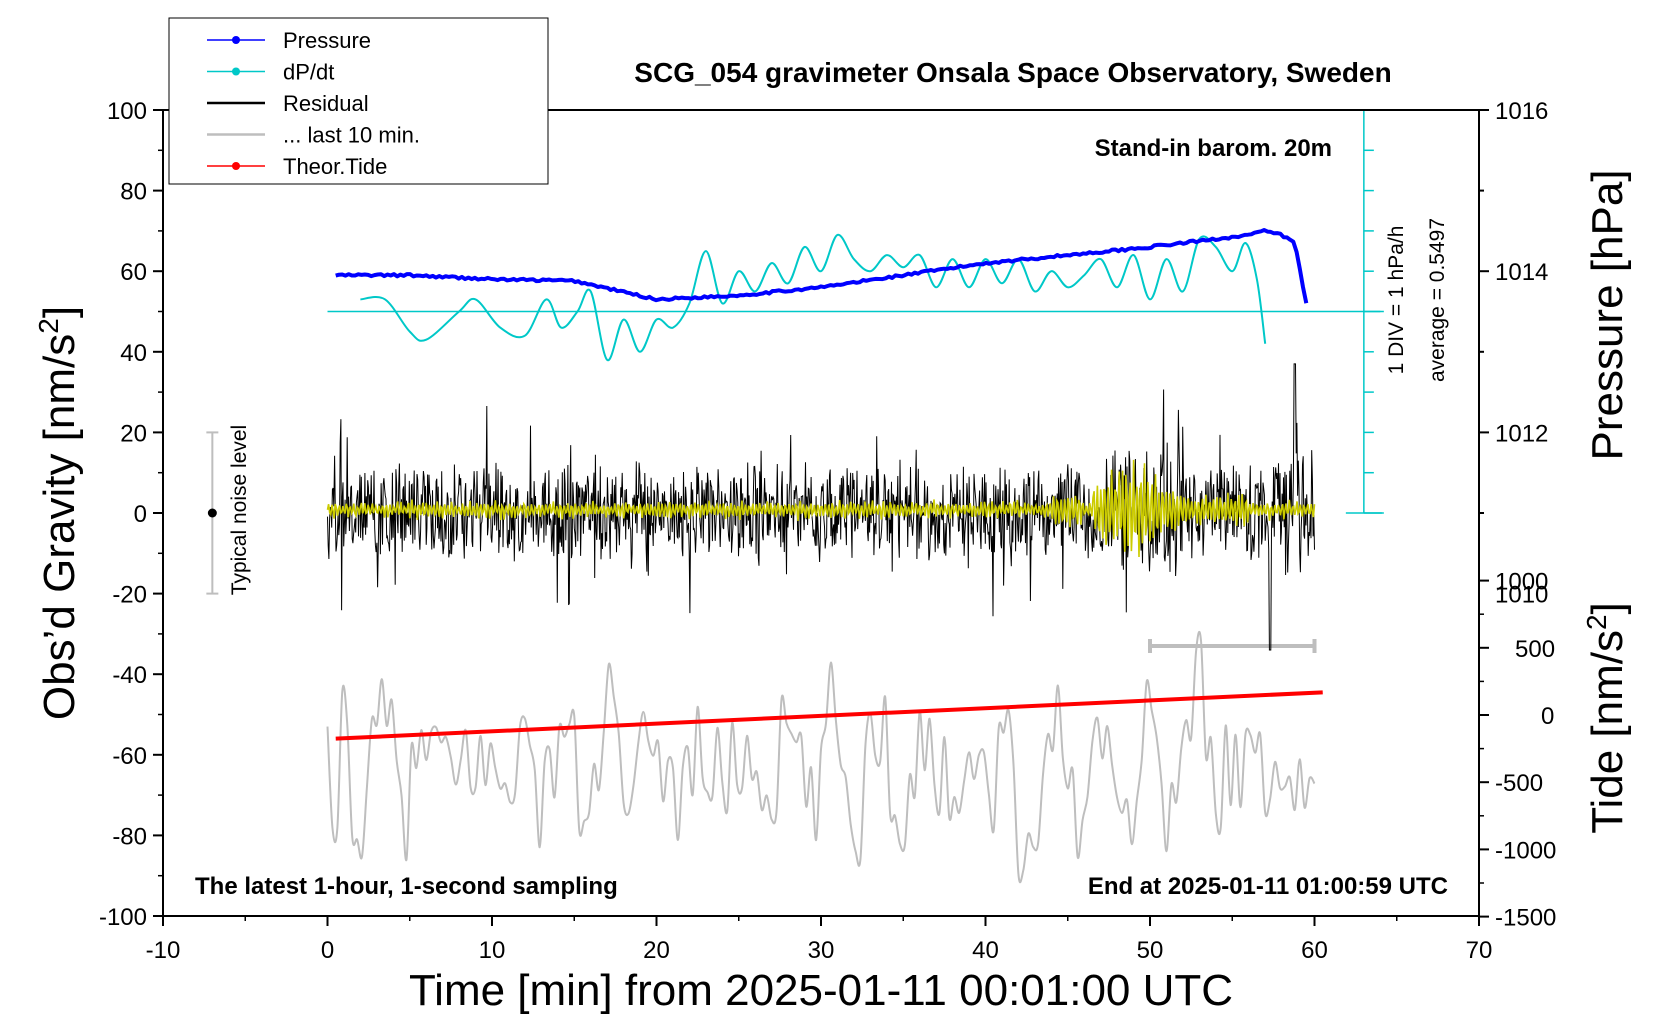 The width and height of the screenshot is (1660, 1020). I want to click on x-tick-label: 60, so click(1314, 950).